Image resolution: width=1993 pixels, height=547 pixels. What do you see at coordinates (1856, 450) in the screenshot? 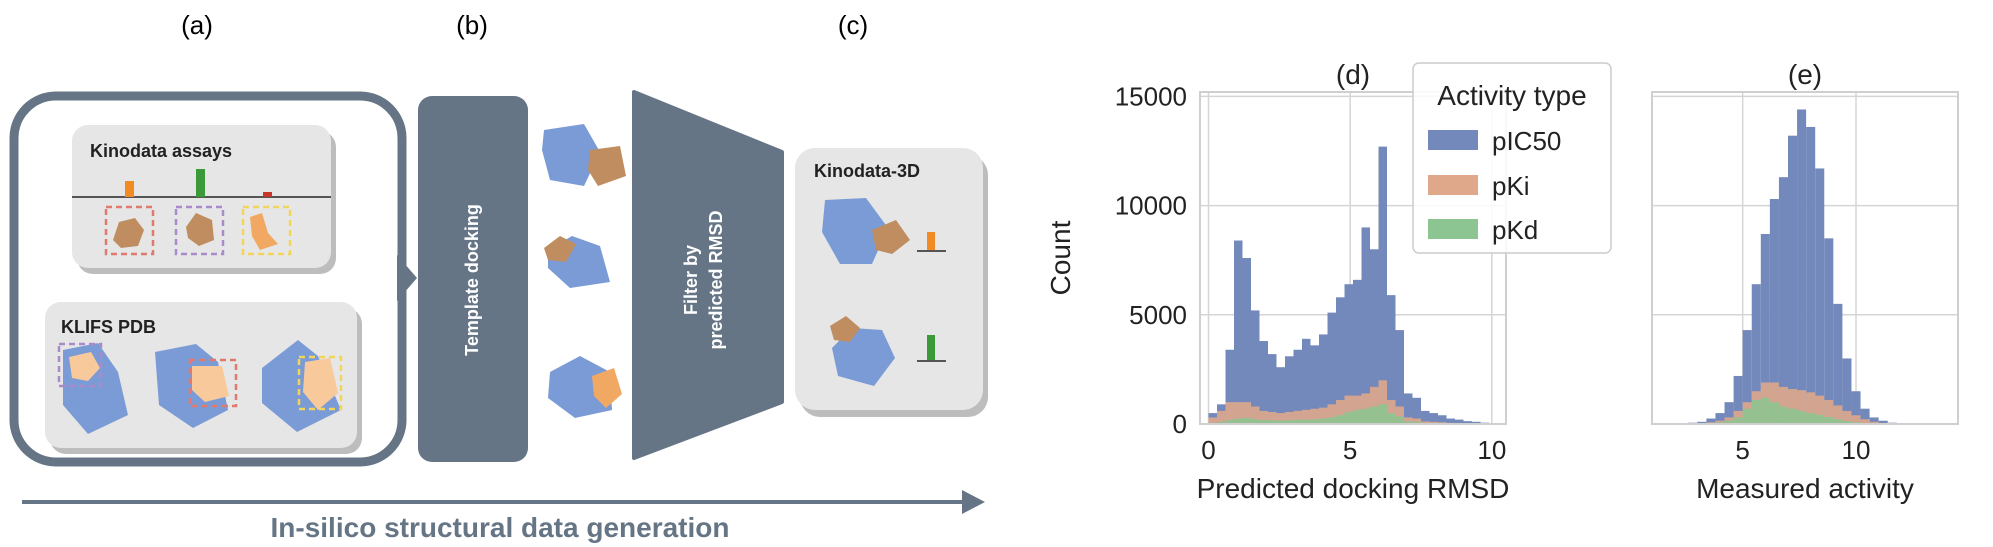
I see `x-tick-label-1: 10` at bounding box center [1856, 450].